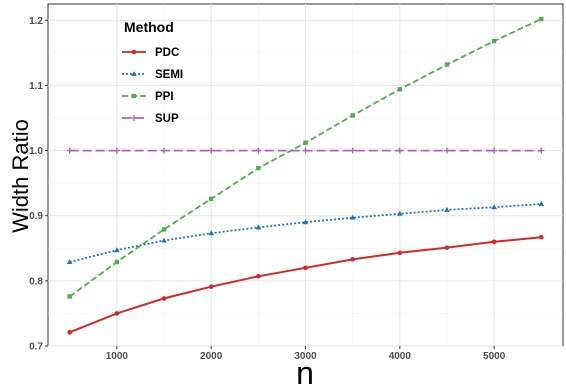 The width and height of the screenshot is (566, 387). I want to click on y-tick-label: 0.9, so click(36, 216).